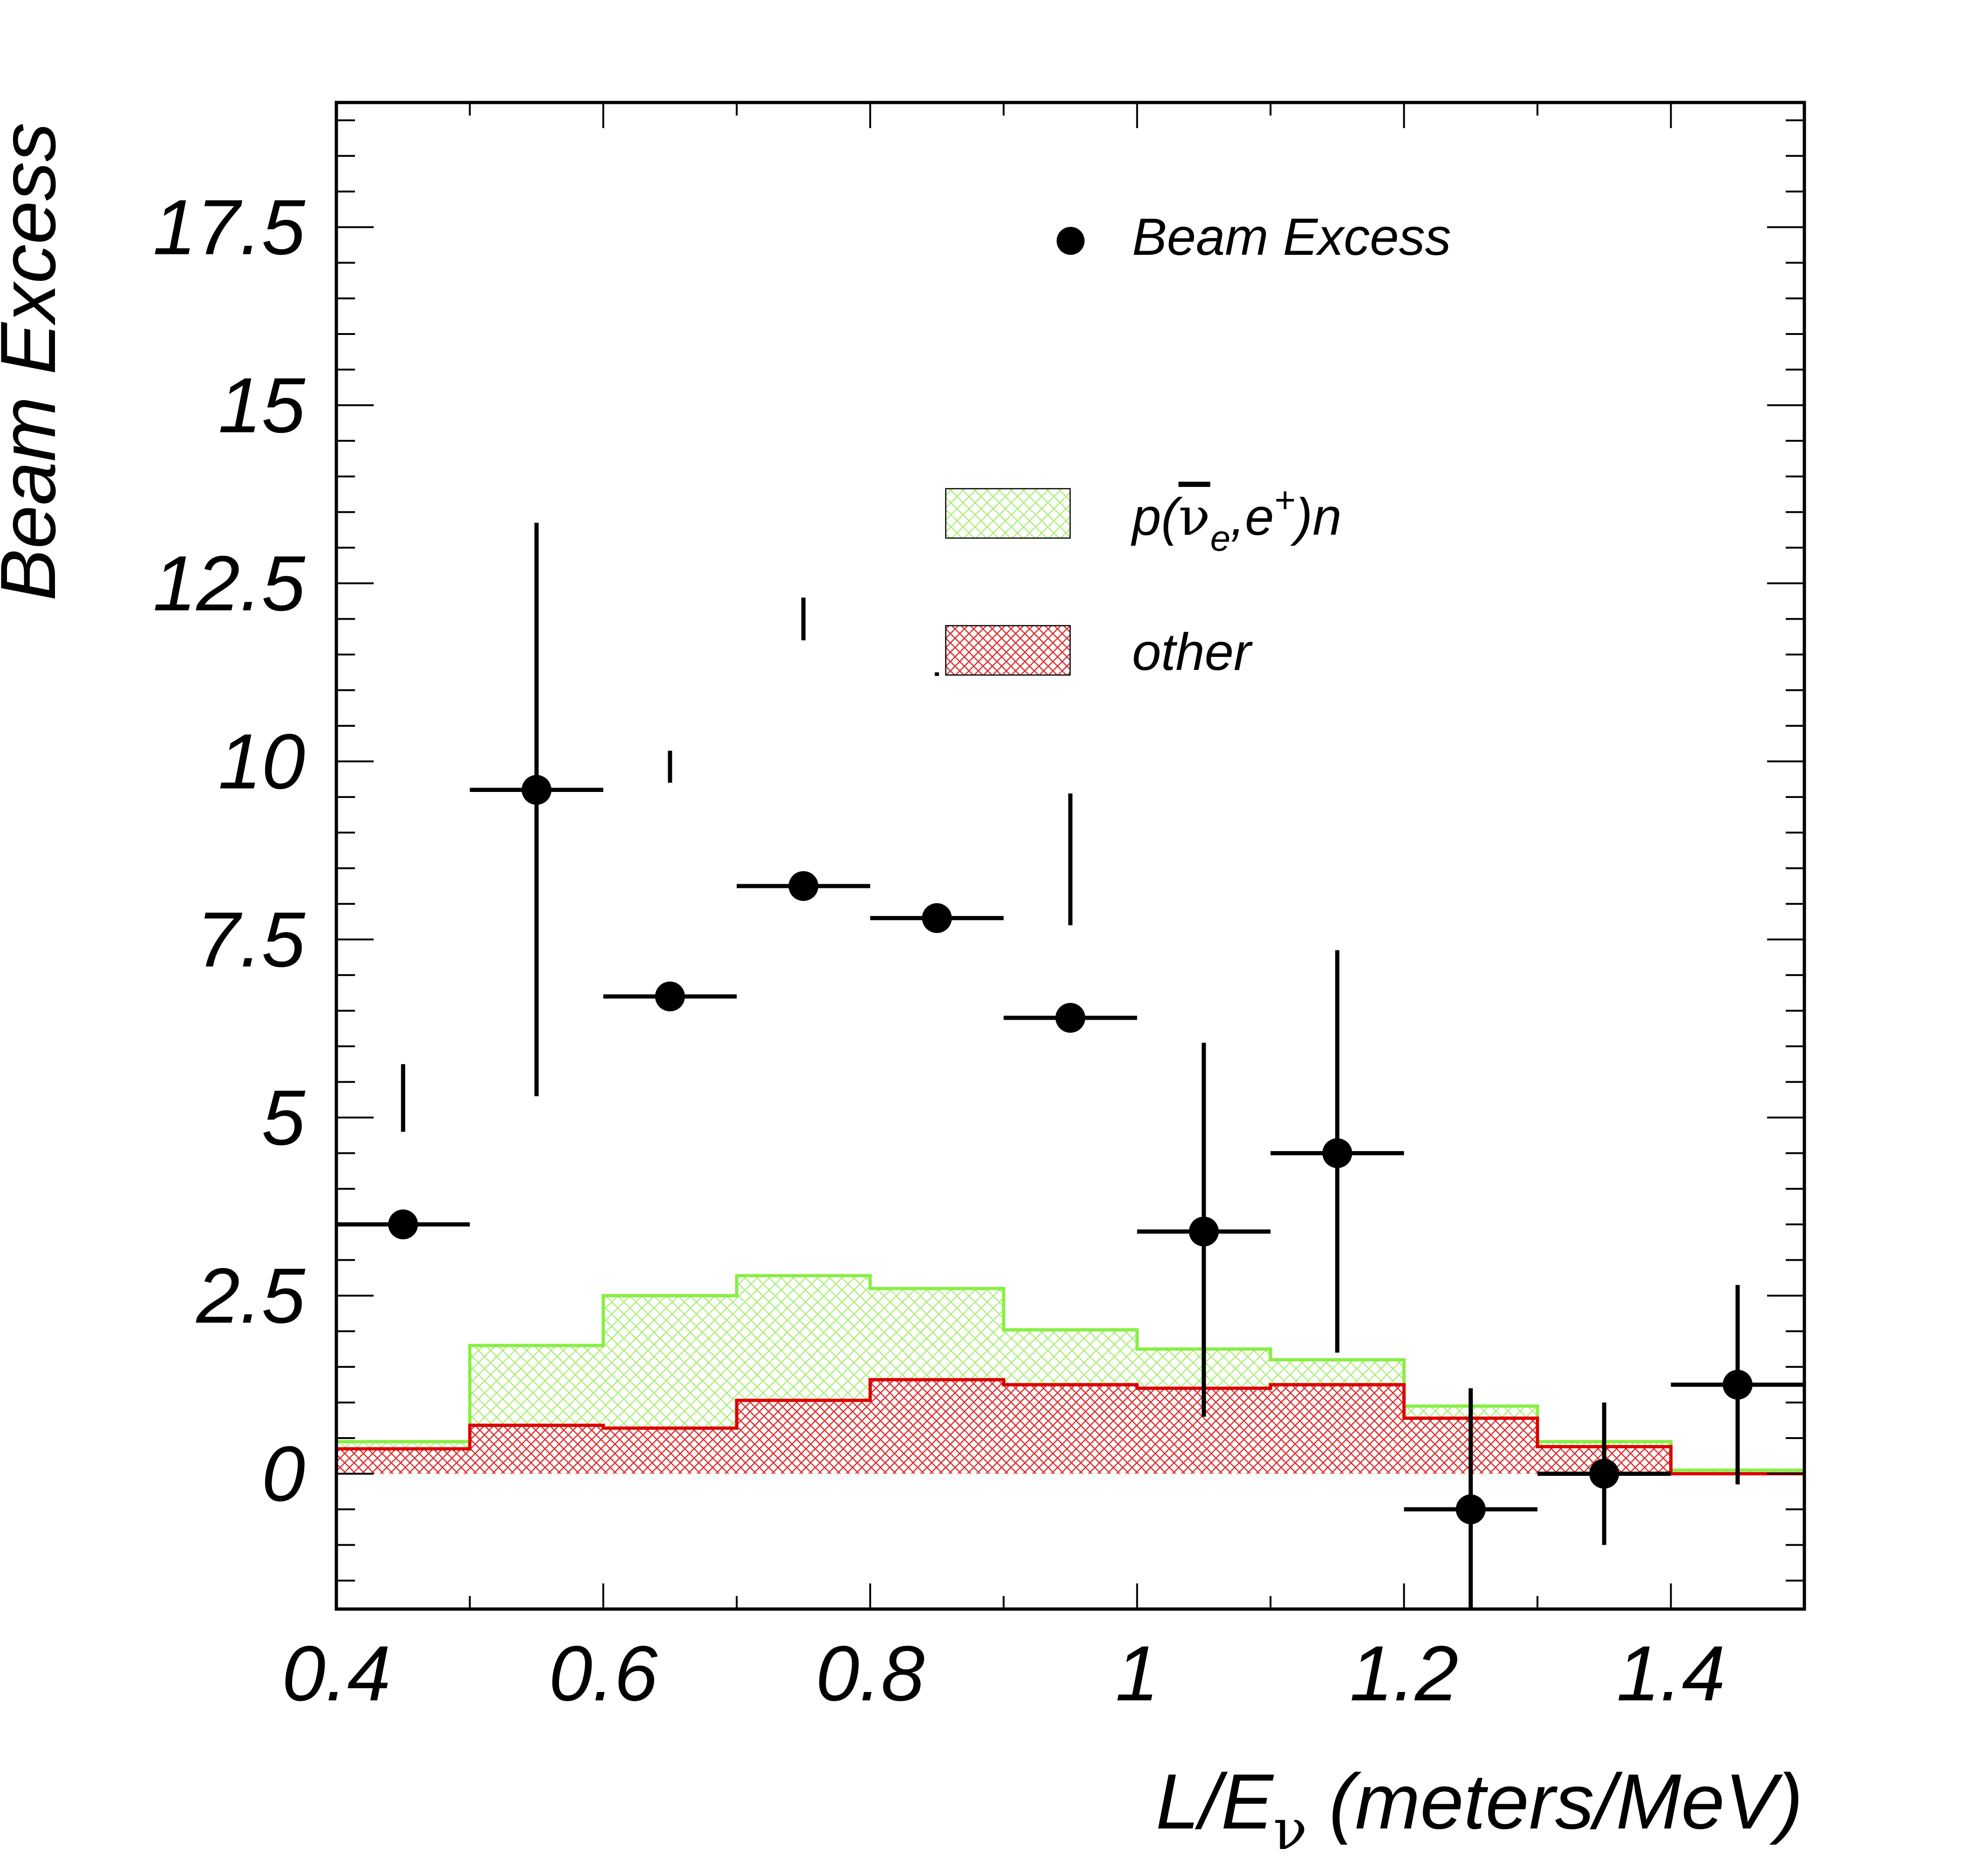  What do you see at coordinates (604, 1674) in the screenshot?
I see `x-tick-label: 0.6` at bounding box center [604, 1674].